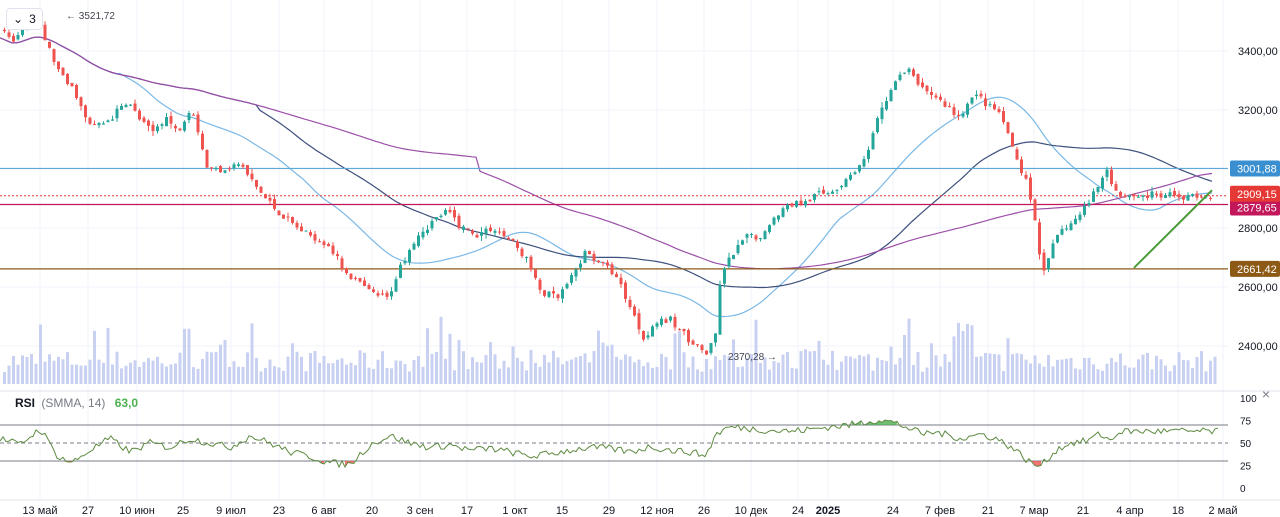 This screenshot has height=517, width=1280. What do you see at coordinates (1036, 464) in the screenshot?
I see `rsi-zone-fill` at bounding box center [1036, 464].